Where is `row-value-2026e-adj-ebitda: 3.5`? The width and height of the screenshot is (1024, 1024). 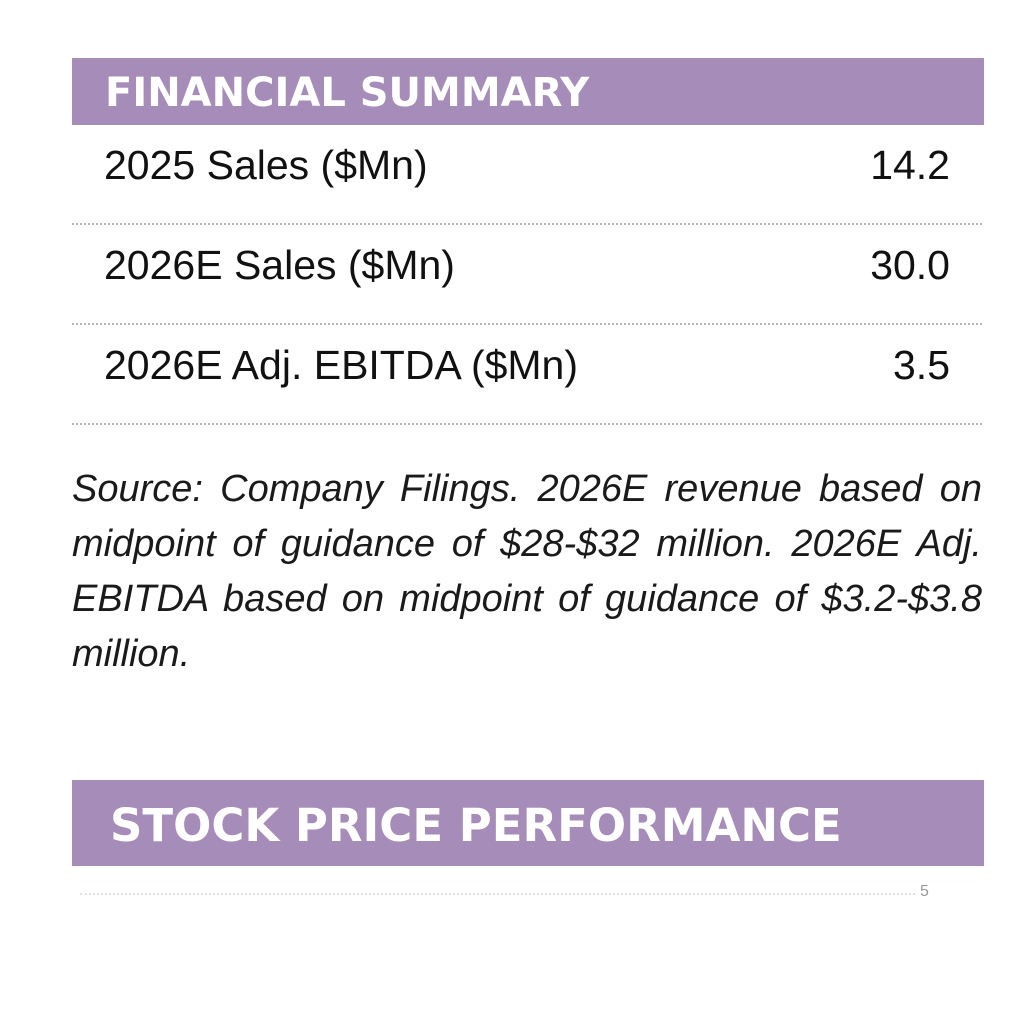 row-value-2026e-adj-ebitda: 3.5 is located at coordinates (921, 365).